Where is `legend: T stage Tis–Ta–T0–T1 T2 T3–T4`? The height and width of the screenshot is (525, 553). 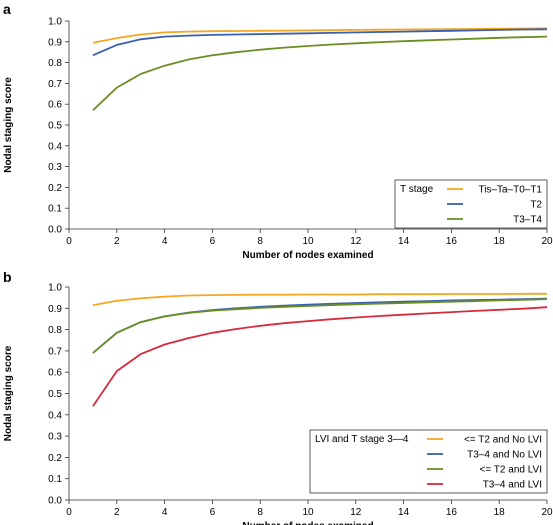 legend: T stage Tis–Ta–T0–T1 T2 T3–T4 is located at coordinates (471, 204).